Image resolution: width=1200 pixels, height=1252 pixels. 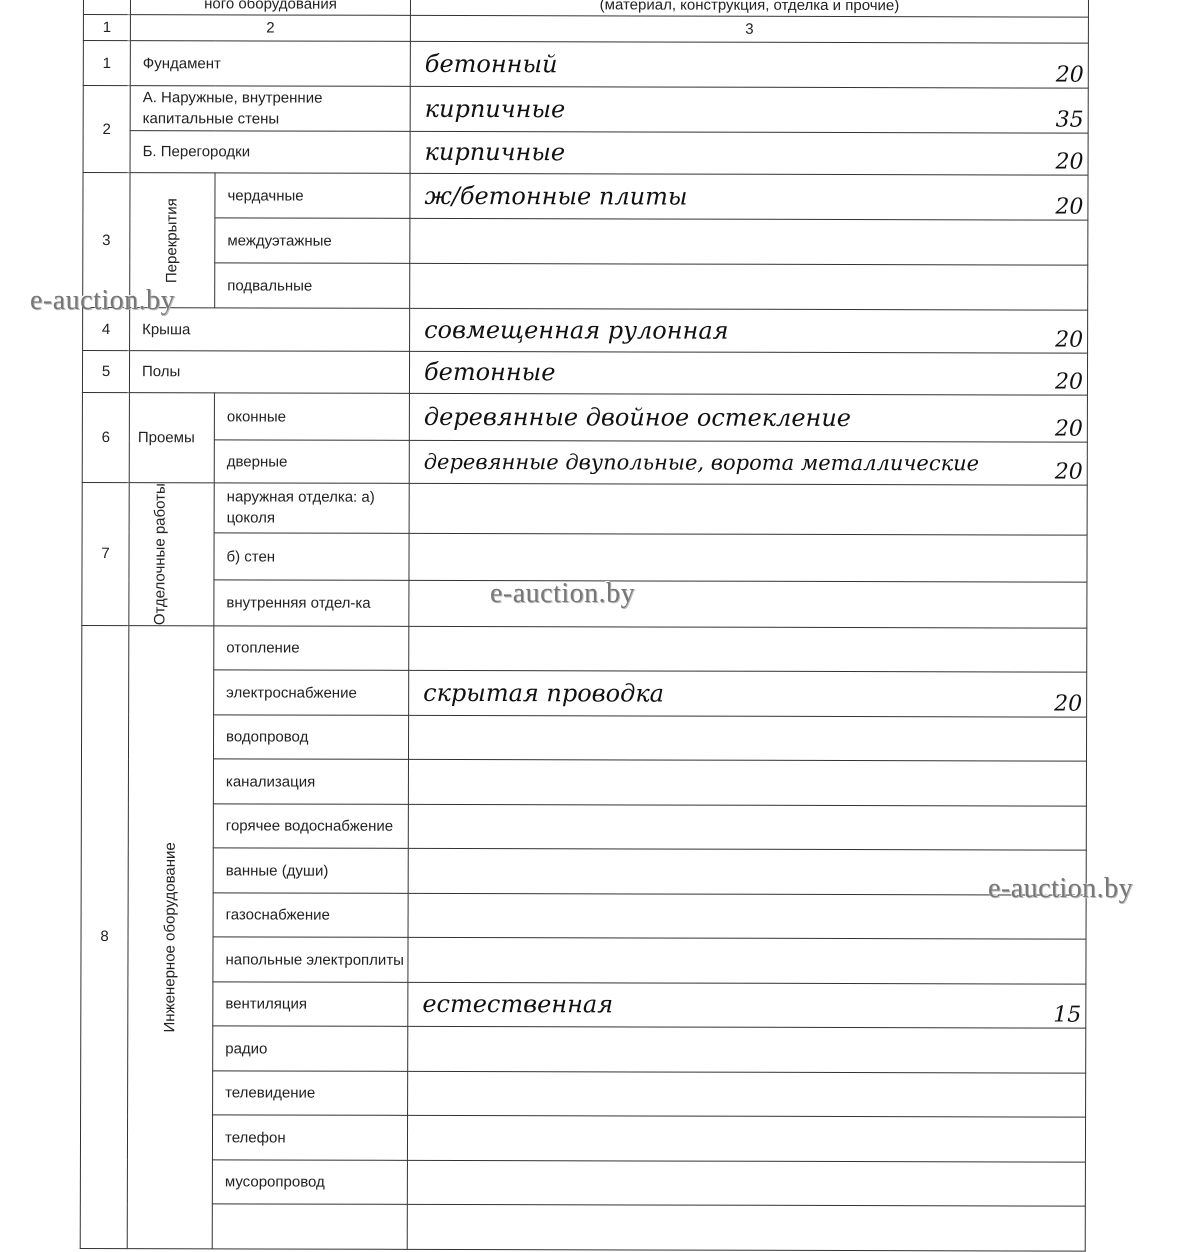 I want to click on table-row: вентиляция естественная 15, so click(x=583, y=1005).